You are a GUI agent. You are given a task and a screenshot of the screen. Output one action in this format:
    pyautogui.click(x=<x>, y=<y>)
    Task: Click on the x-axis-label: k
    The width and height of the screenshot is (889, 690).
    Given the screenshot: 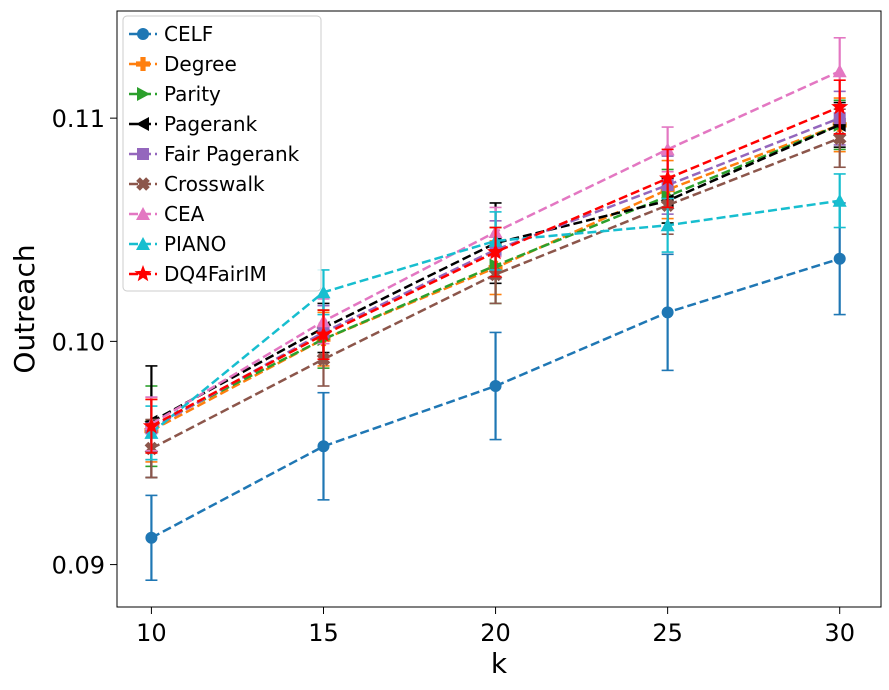 What is the action you would take?
    pyautogui.click(x=499, y=663)
    